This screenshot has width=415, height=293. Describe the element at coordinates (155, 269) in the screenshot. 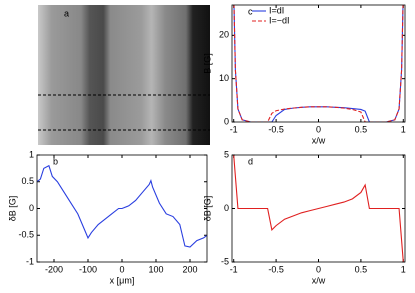

I see `x-tick-label: 100` at that location.